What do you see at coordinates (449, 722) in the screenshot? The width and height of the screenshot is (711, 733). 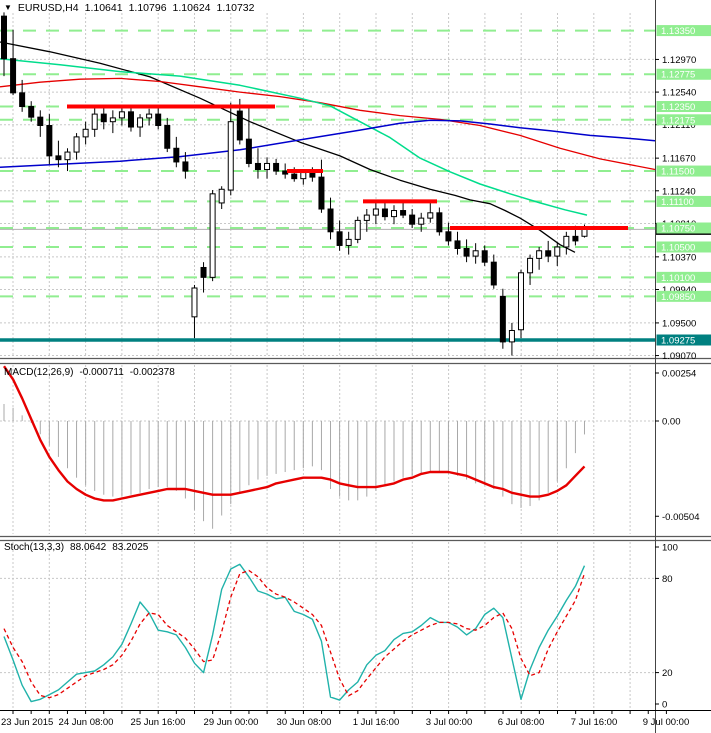 I see `time-axis-label: 3 Jul 00:00` at bounding box center [449, 722].